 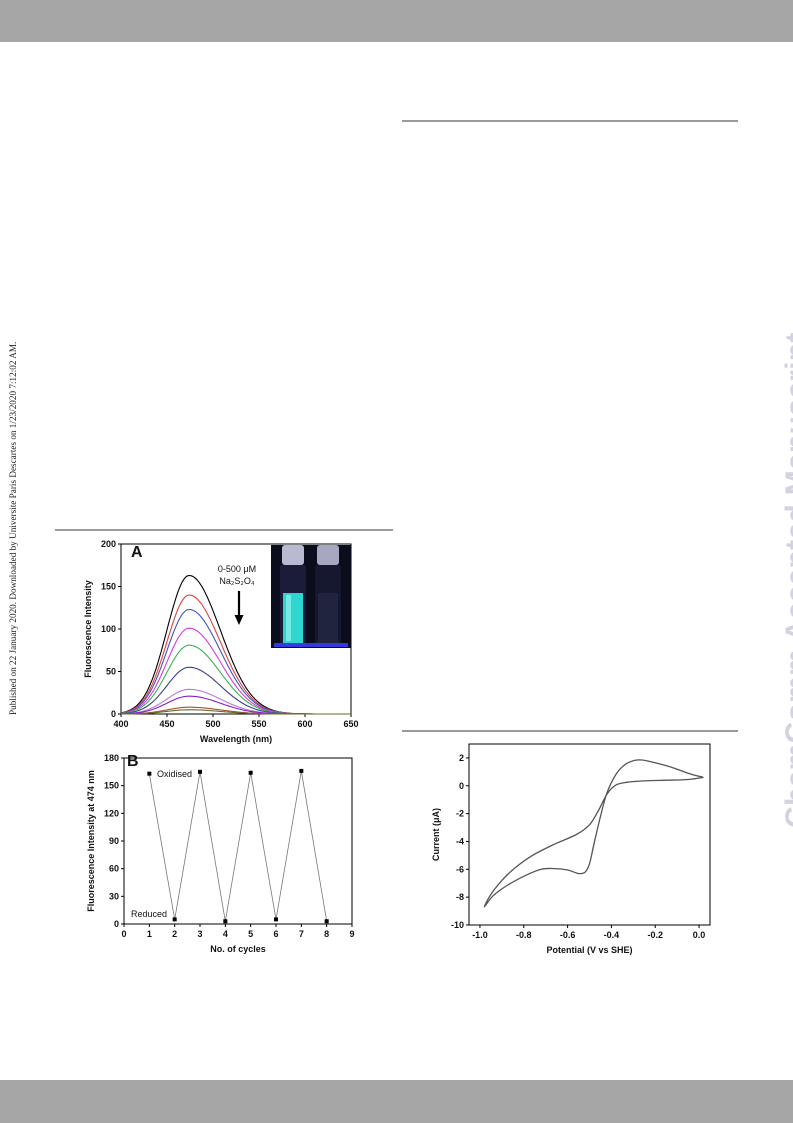 I want to click on cycles-x-tick-label: 1, so click(x=149, y=934).